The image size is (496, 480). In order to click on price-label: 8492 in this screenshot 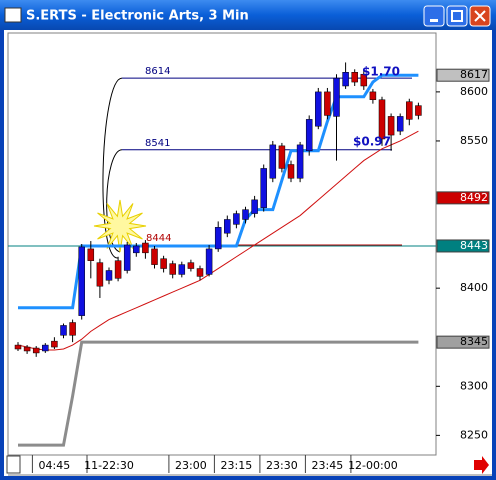, I will do `click(474, 197)`.